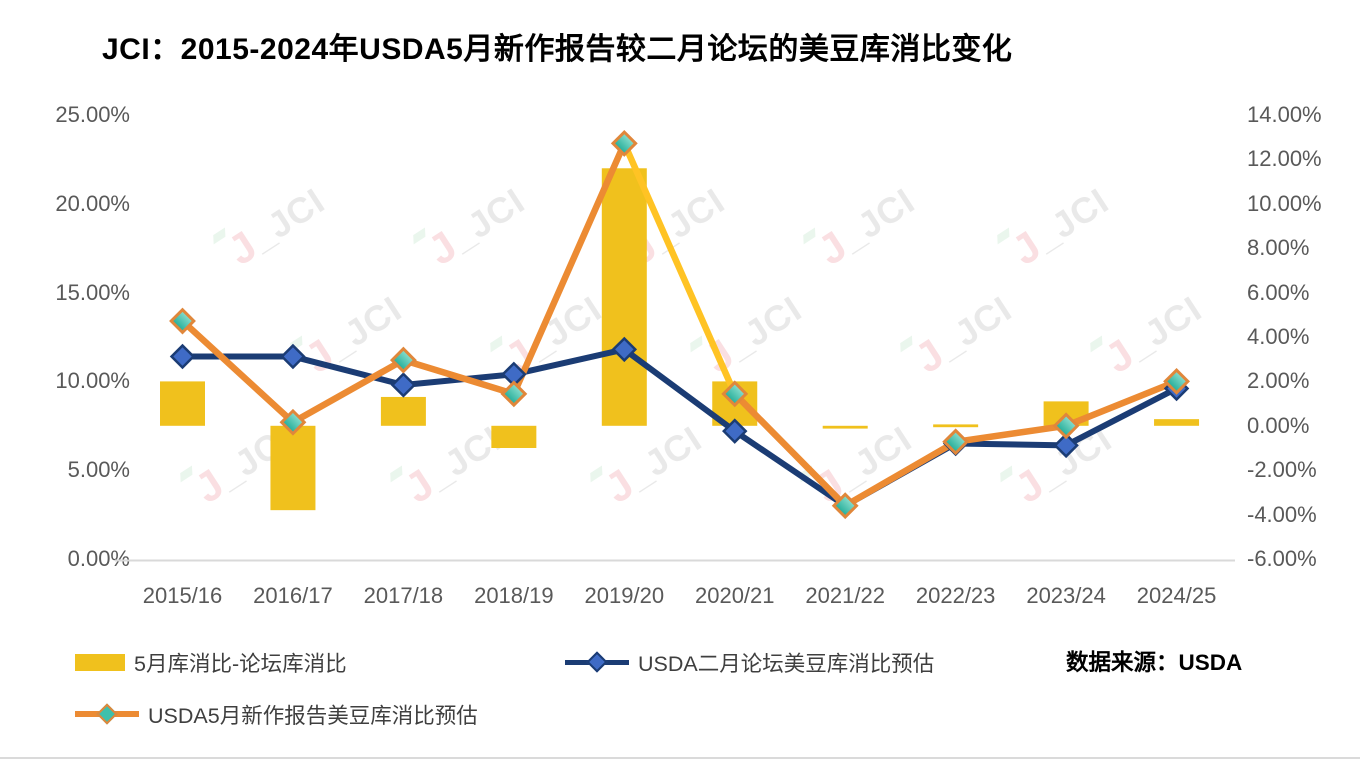 The height and width of the screenshot is (762, 1360). I want to click on right-axis-tick: -2.00%, so click(1282, 470).